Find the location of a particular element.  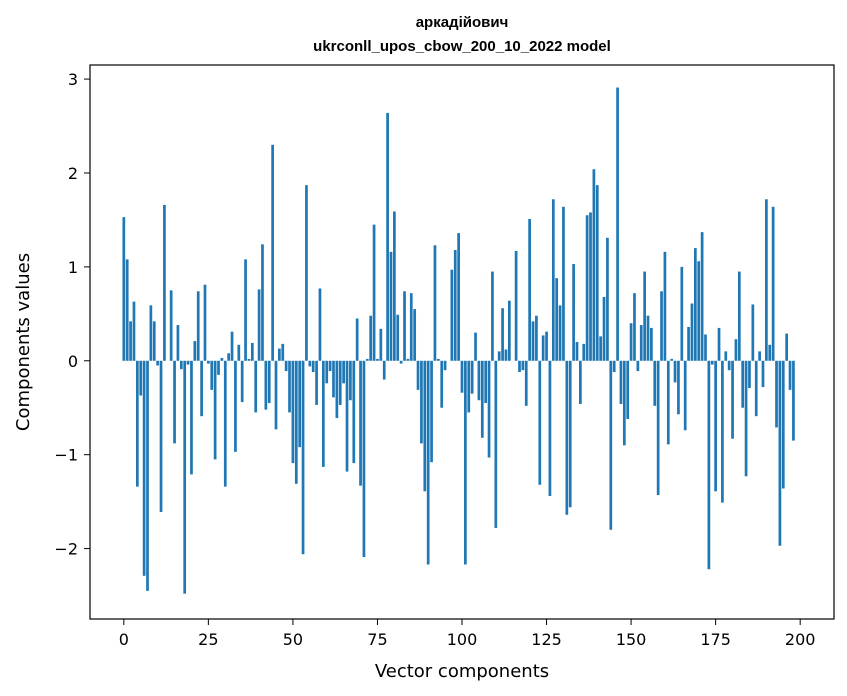

chart-subtitle: ukrconll_upos_cbow_200_10_2022 model is located at coordinates (462, 46).